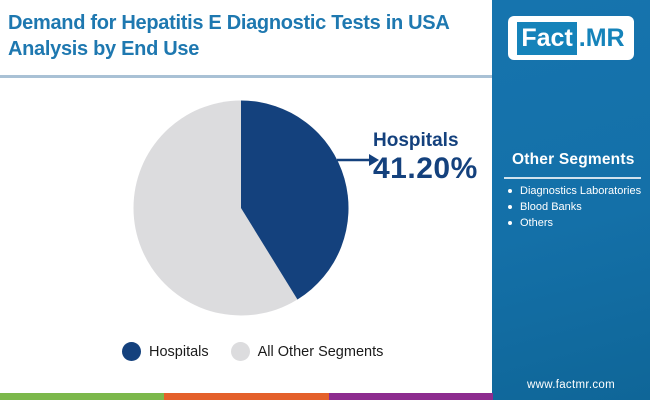 Image resolution: width=650 pixels, height=400 pixels. I want to click on heading-underline, so click(572, 178).